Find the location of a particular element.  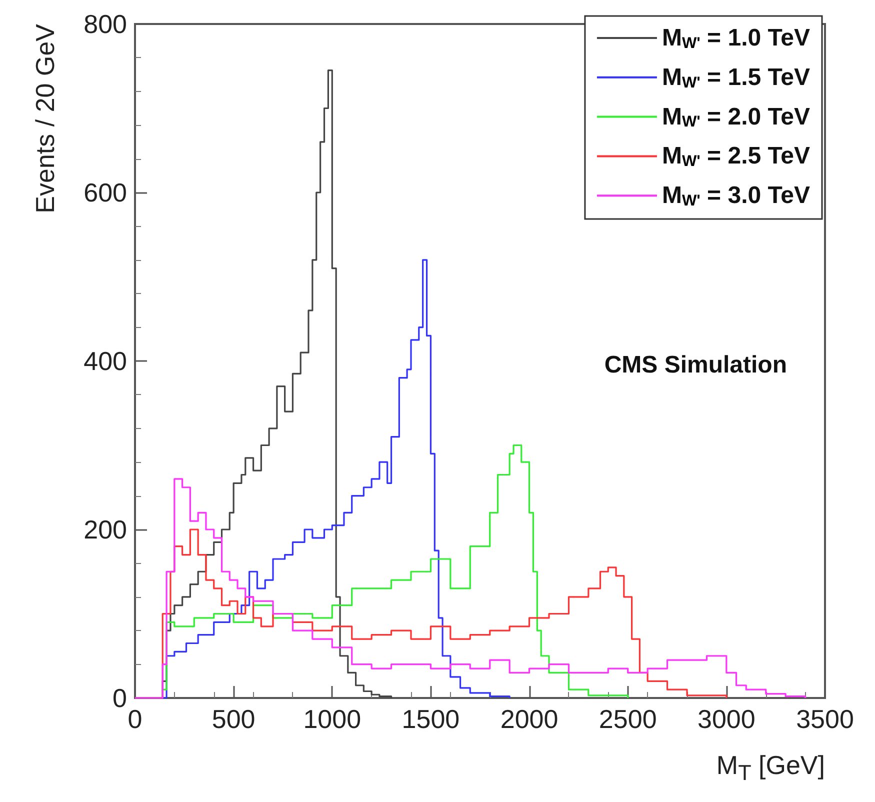

x-tick-label: 3000 is located at coordinates (727, 719).